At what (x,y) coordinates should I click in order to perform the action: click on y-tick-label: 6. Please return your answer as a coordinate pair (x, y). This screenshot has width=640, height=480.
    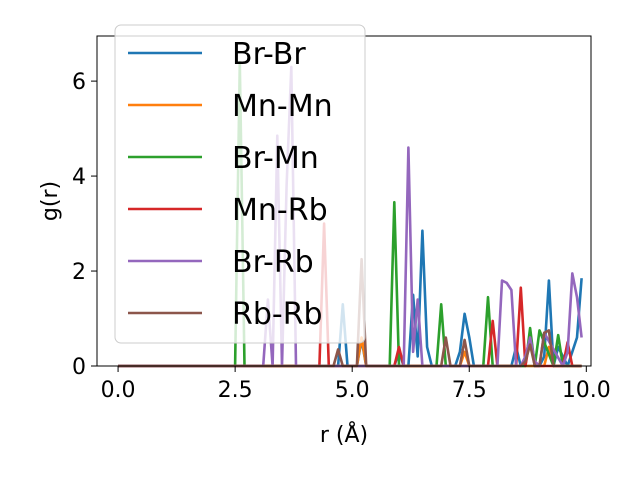
    Looking at the image, I should click on (79, 82).